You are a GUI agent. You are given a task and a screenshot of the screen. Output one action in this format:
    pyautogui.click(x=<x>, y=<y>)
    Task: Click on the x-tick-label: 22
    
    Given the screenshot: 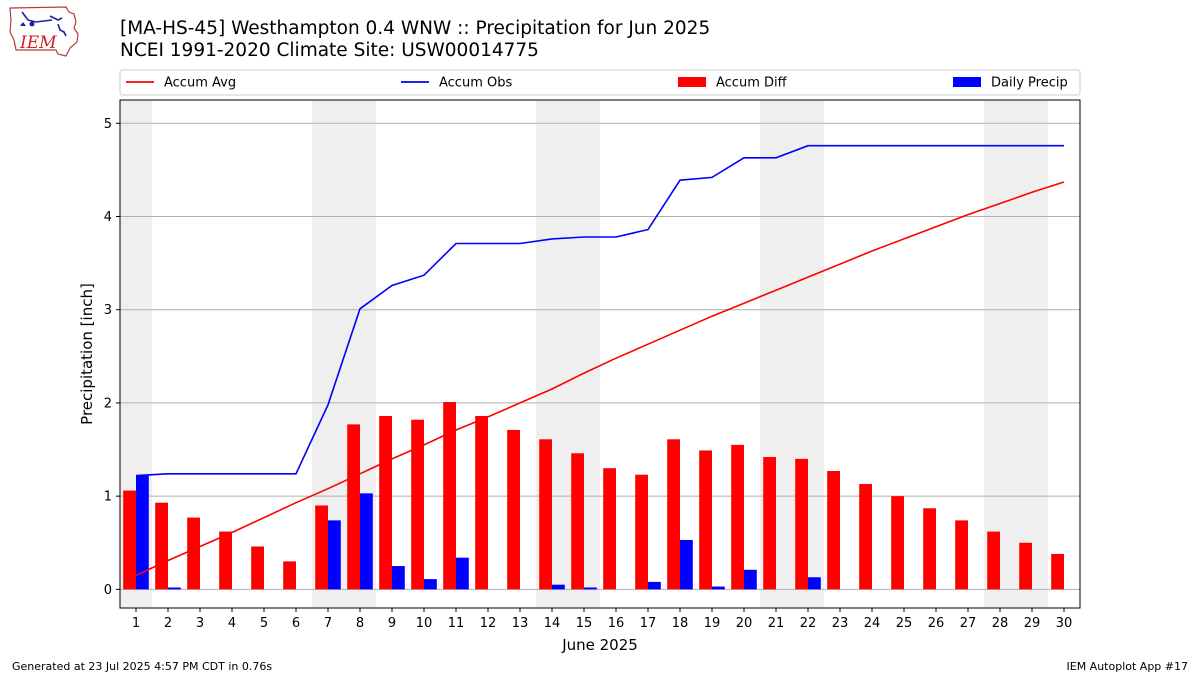 What is the action you would take?
    pyautogui.click(x=808, y=623)
    